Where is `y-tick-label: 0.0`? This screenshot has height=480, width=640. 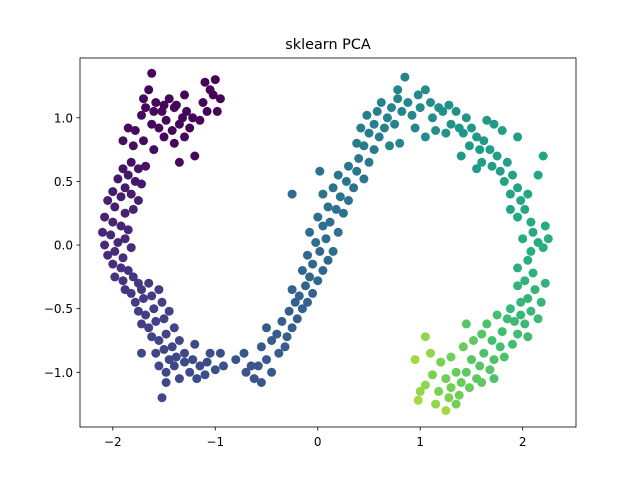
y-tick-label: 0.0 is located at coordinates (63, 246).